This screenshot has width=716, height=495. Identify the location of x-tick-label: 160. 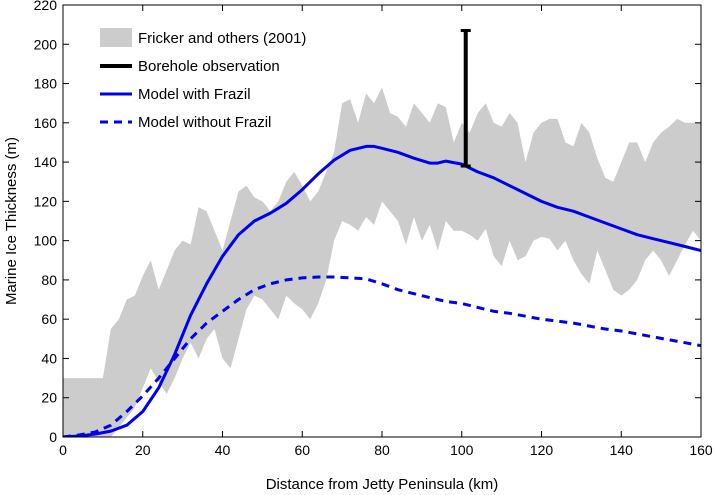
(701, 450).